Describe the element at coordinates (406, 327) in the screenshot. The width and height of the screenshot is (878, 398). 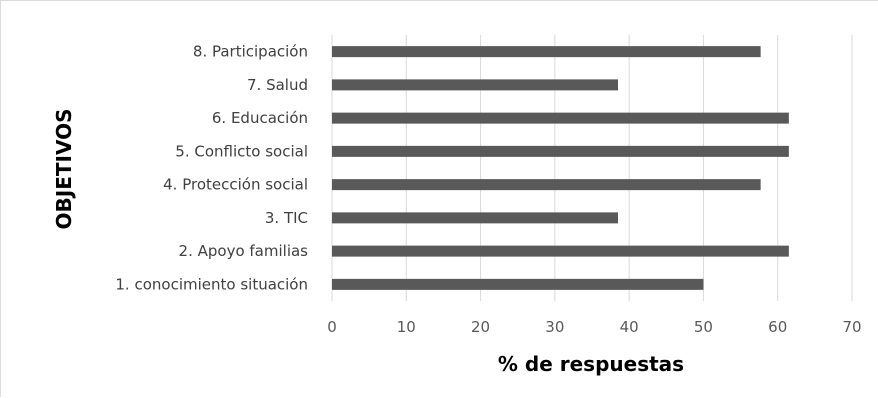
I see `x-tick-label: 10` at that location.